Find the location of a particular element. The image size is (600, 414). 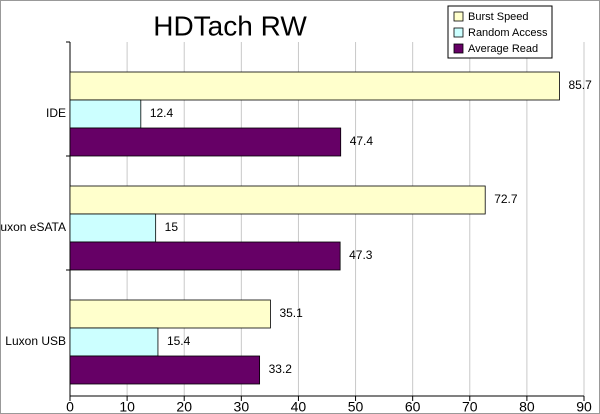

legend-box is located at coordinates (500, 32).